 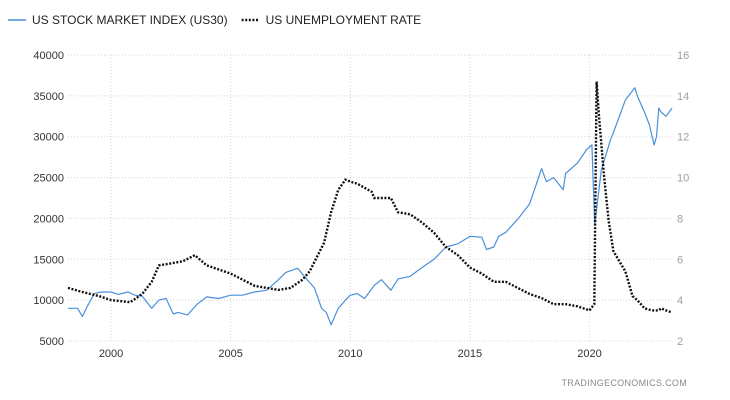 What do you see at coordinates (683, 138) in the screenshot?
I see `right-tick-label: 12` at bounding box center [683, 138].